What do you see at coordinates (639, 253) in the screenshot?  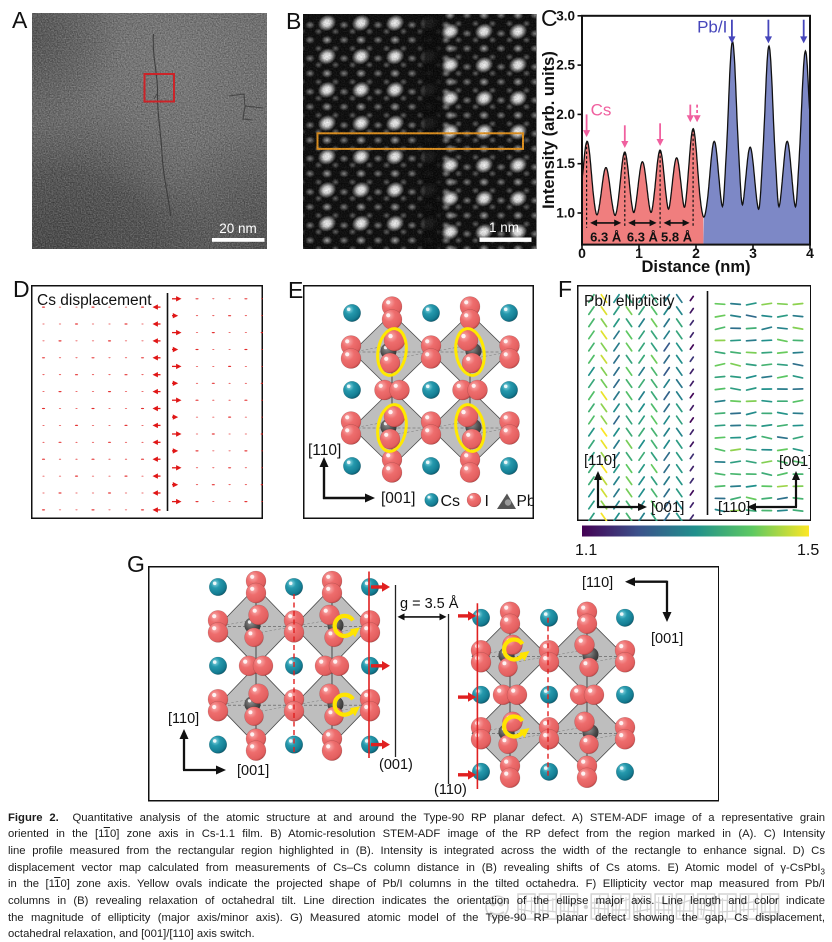 I see `svg-text: 1` at bounding box center [639, 253].